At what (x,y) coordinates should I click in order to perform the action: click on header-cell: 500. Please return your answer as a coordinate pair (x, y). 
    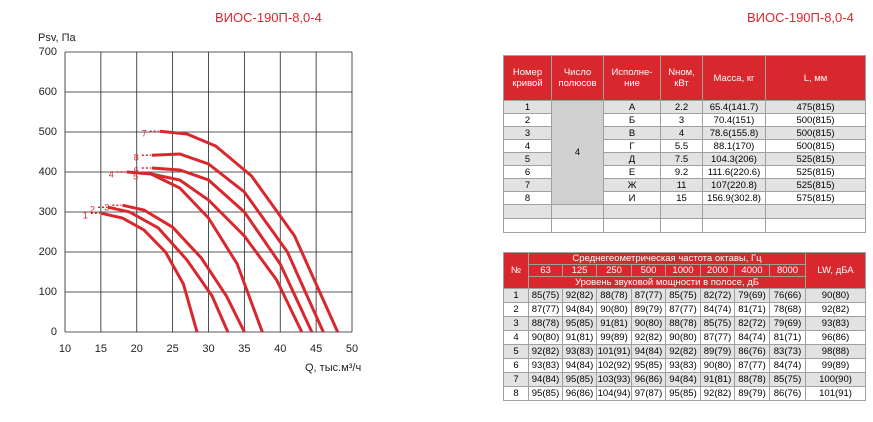
    Looking at the image, I should click on (648, 270).